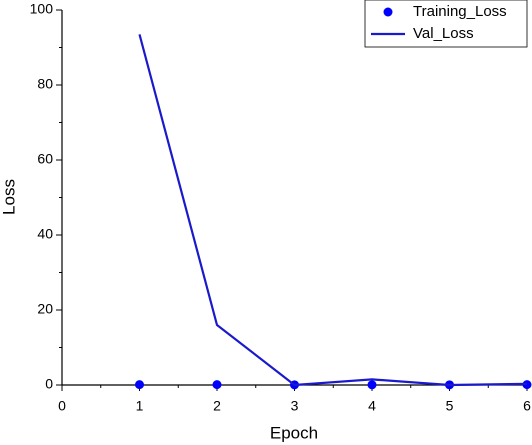  Describe the element at coordinates (140, 406) in the screenshot. I see `x-tick-label: 1` at that location.